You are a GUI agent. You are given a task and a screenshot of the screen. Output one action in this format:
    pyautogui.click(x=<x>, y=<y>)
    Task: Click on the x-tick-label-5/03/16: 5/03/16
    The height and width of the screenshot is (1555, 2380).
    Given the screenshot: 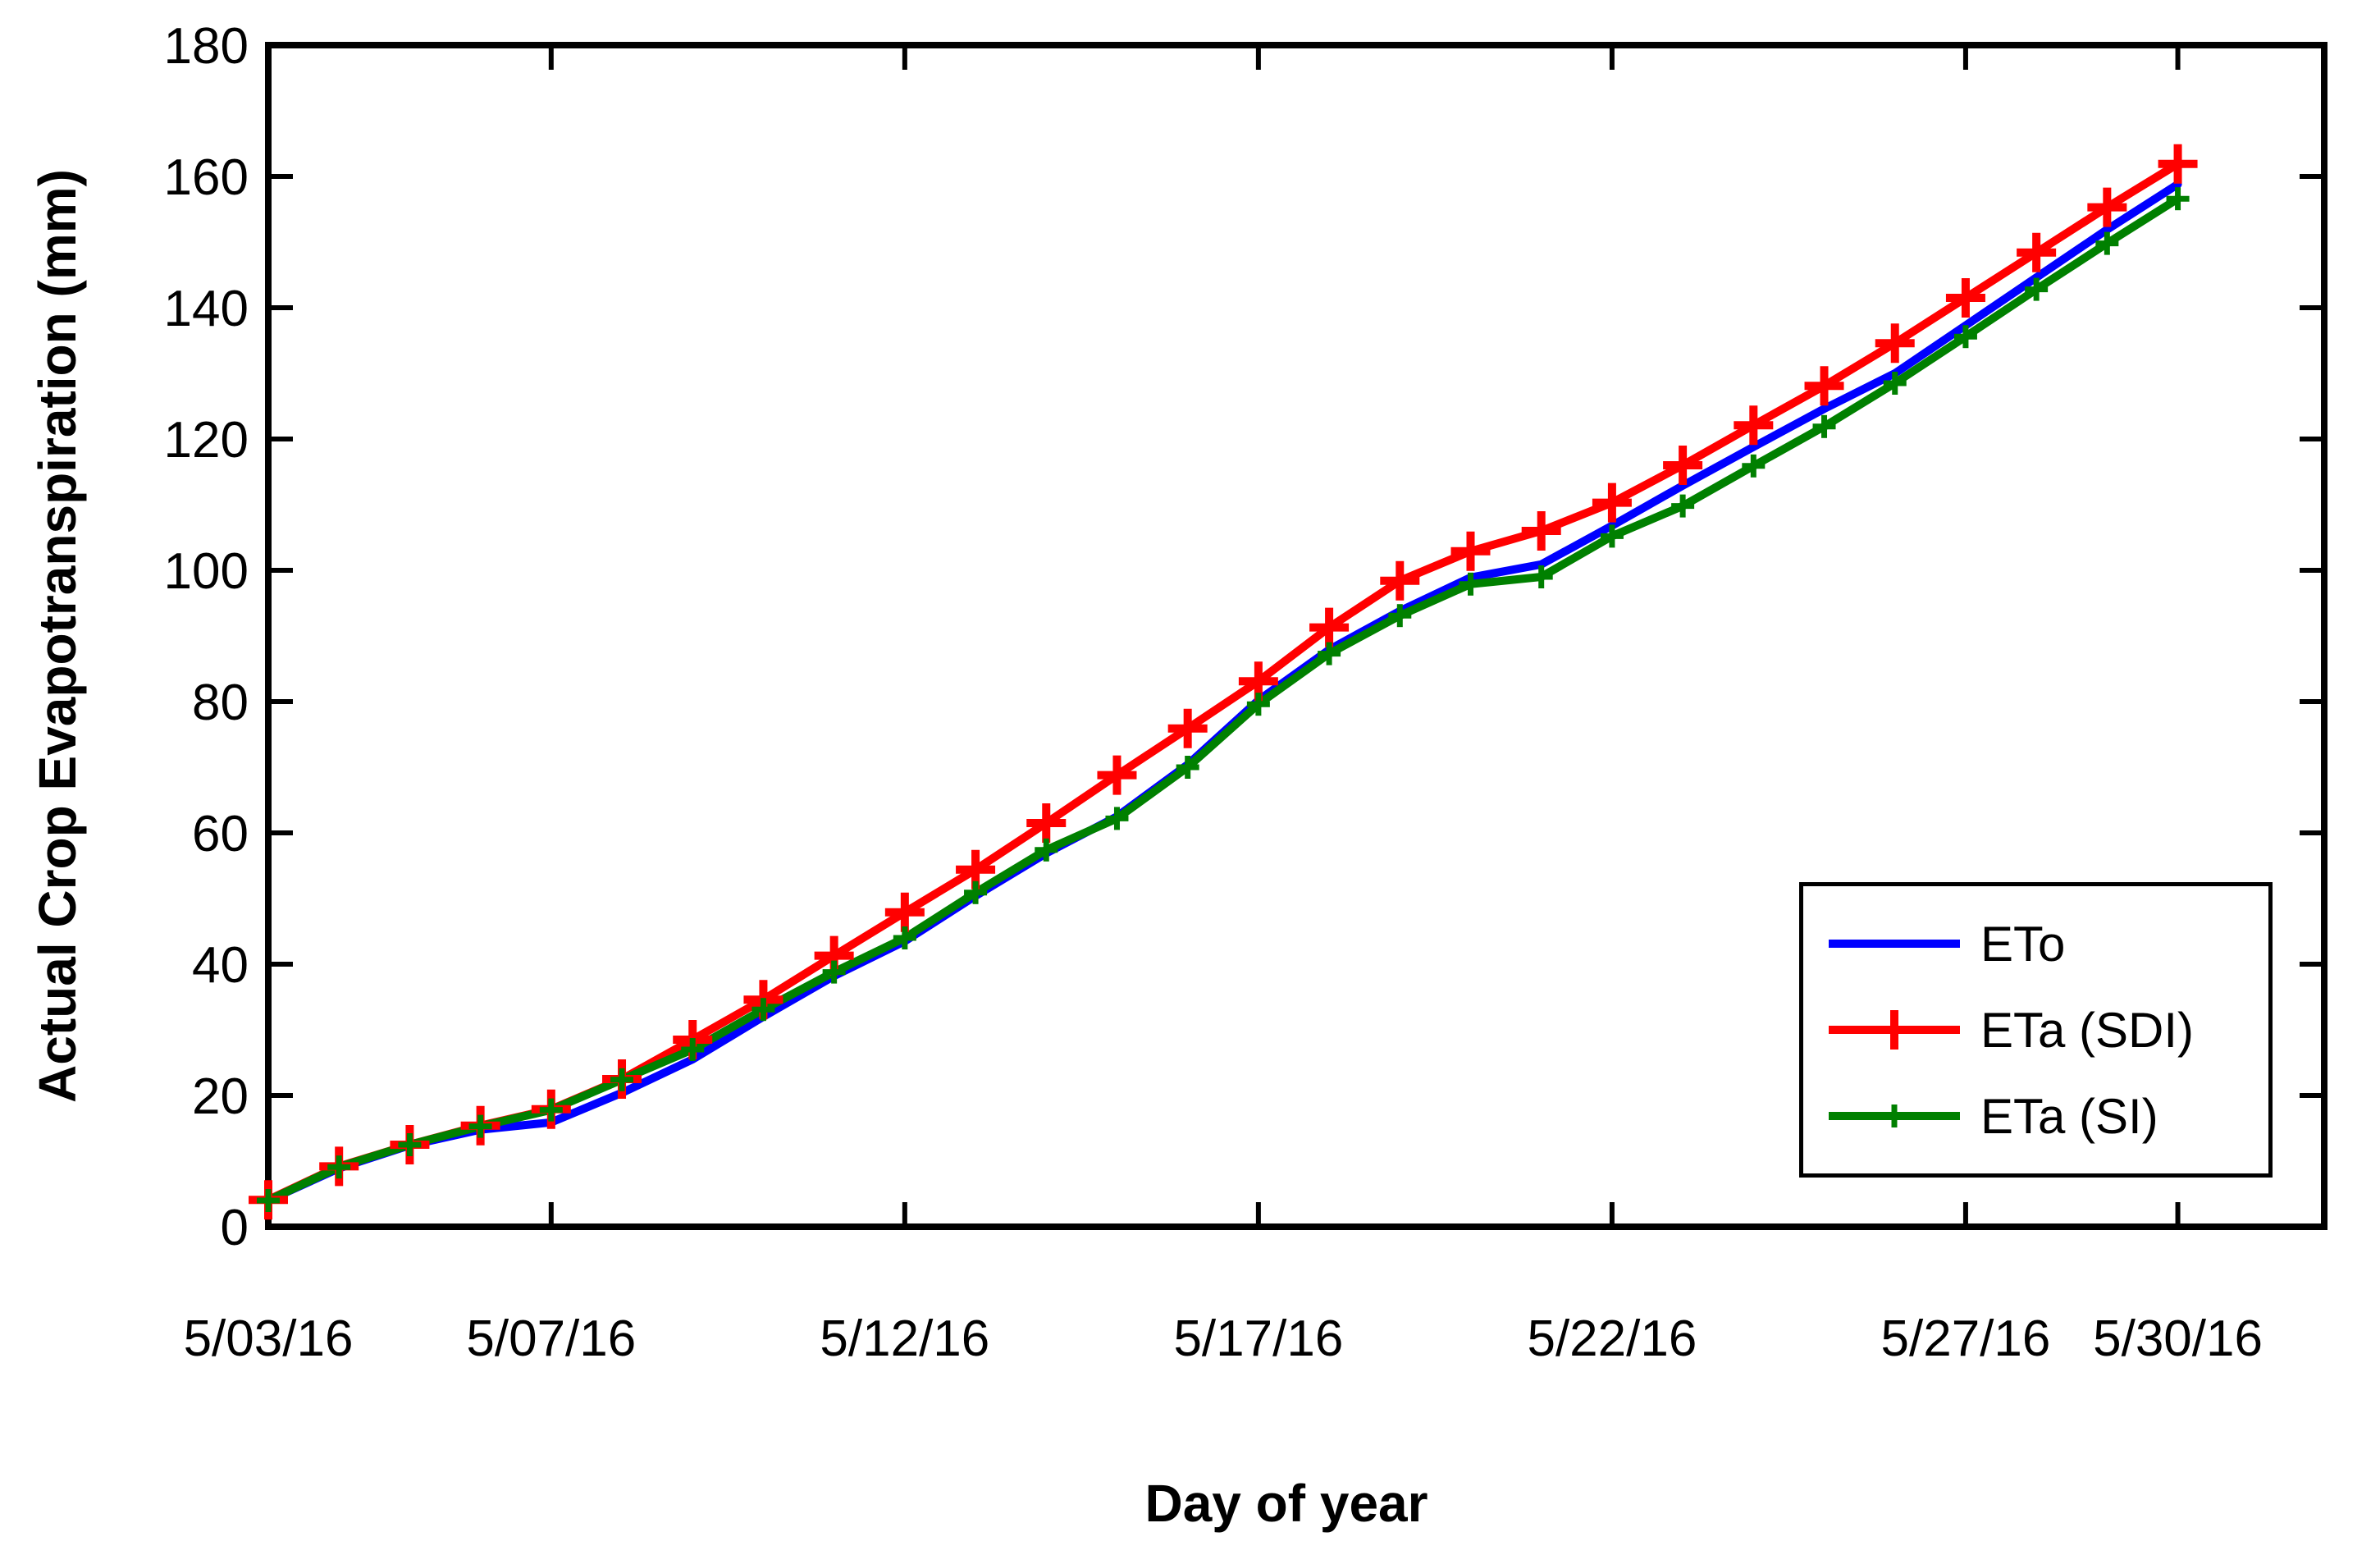 What is the action you would take?
    pyautogui.click(x=269, y=1338)
    